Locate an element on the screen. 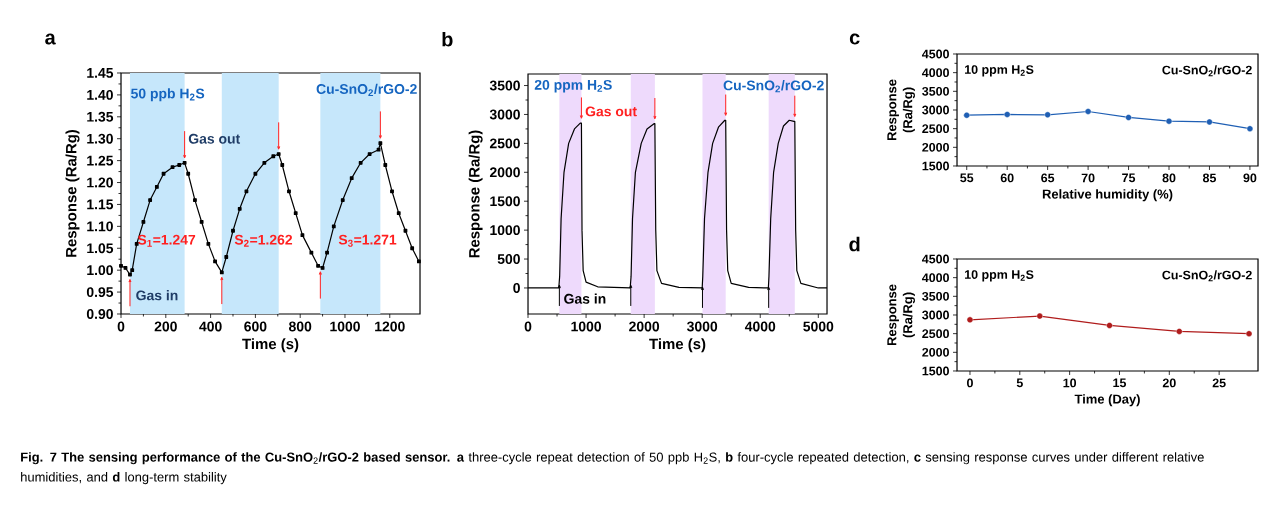  y-tick-label: 1.15 is located at coordinates (100, 204).